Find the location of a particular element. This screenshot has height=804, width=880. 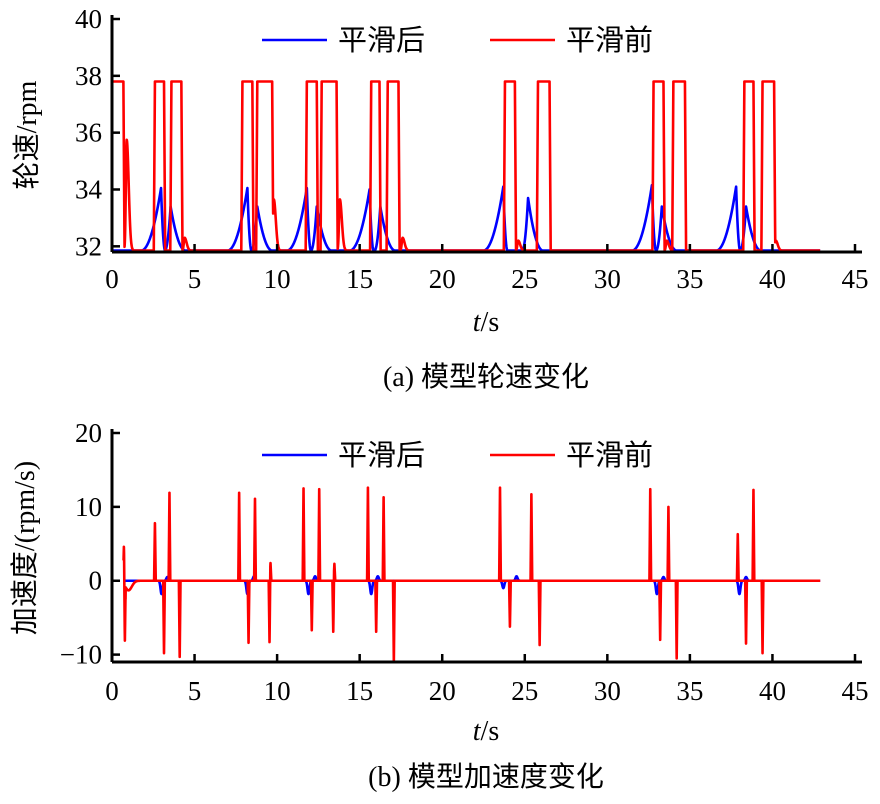

y-axis-label: 轮速/rpm is located at coordinates (27, 134).